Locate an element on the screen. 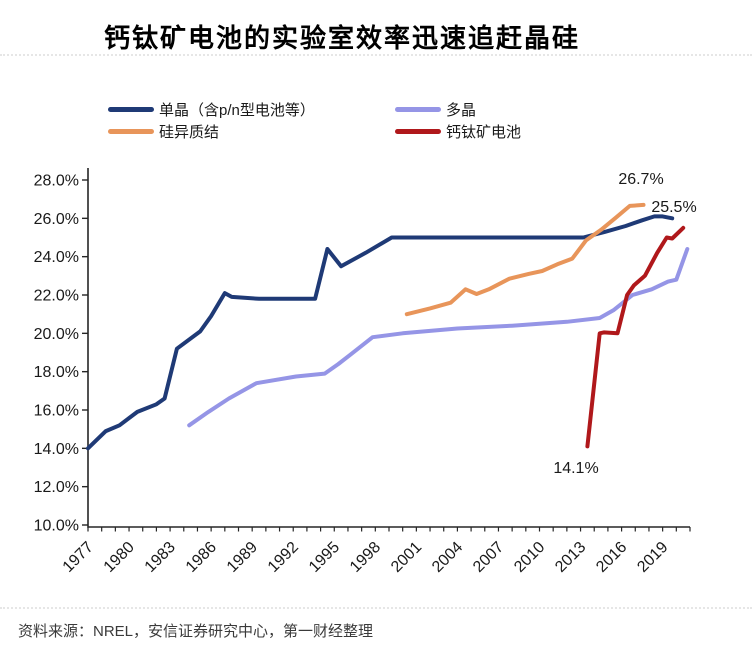 This screenshot has height=658, width=752. x-tick-label: 2019 is located at coordinates (652, 557).